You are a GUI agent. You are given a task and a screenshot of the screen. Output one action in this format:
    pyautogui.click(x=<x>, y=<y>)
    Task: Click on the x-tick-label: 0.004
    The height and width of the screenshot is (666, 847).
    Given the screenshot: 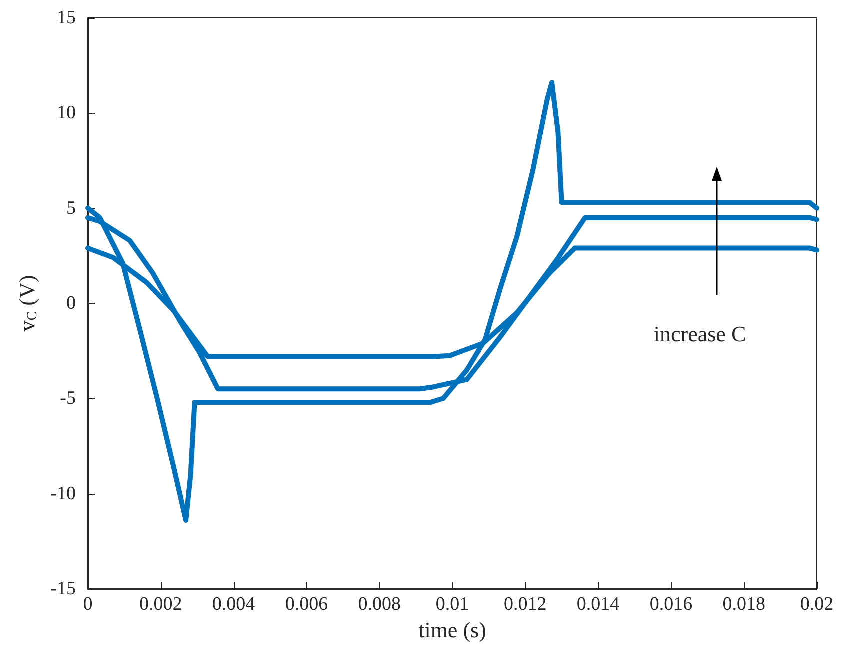 What is the action you would take?
    pyautogui.click(x=234, y=604)
    